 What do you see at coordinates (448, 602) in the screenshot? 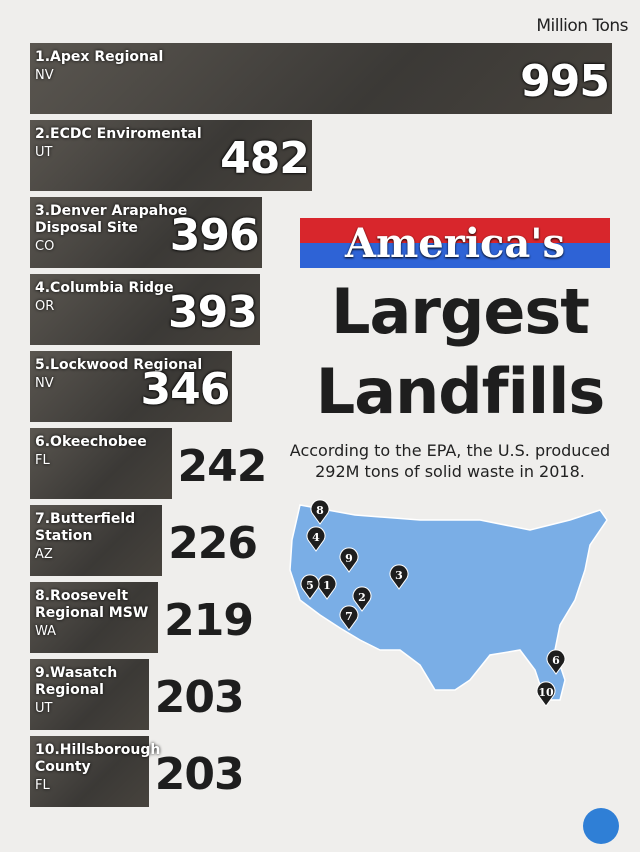
I see `us-map` at bounding box center [448, 602].